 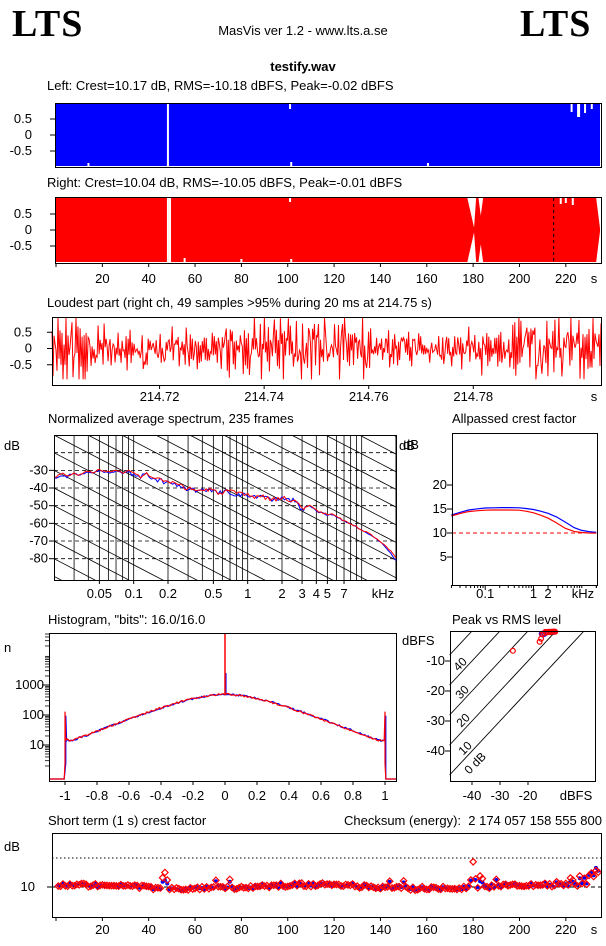 What do you see at coordinates (473, 396) in the screenshot?
I see `svg-text: 214.78` at bounding box center [473, 396].